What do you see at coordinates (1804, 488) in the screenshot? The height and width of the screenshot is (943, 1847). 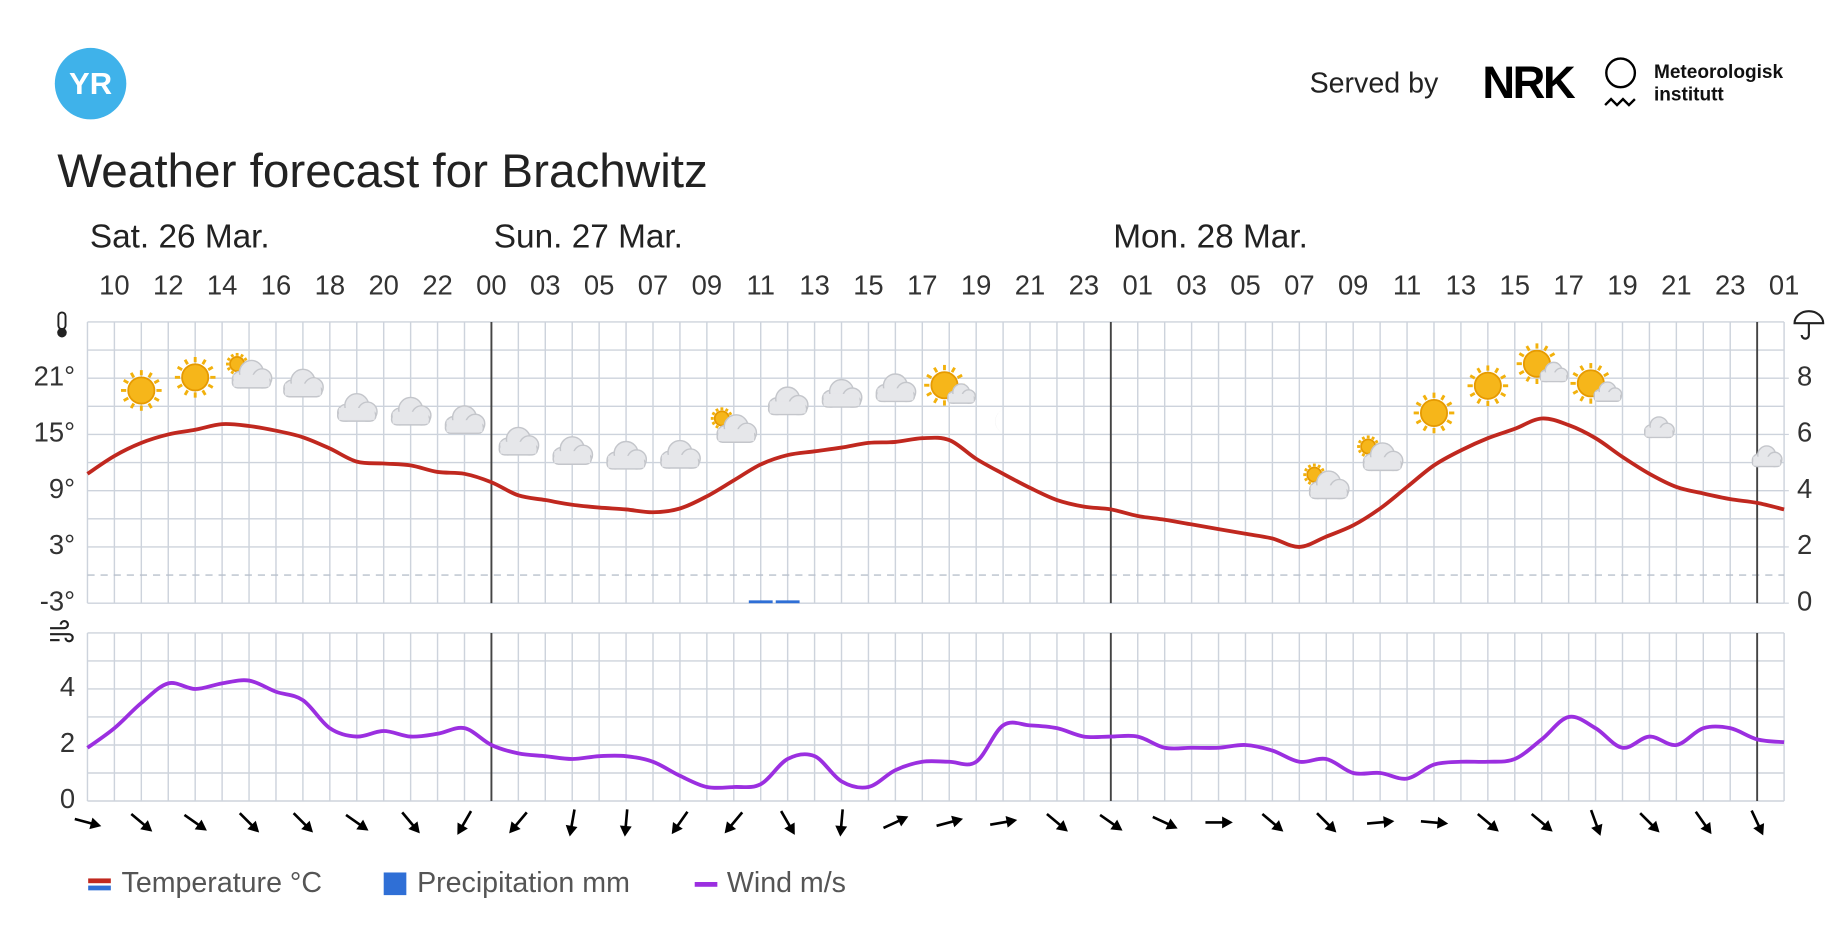 I see `y2-tick-label: 4` at bounding box center [1804, 488].